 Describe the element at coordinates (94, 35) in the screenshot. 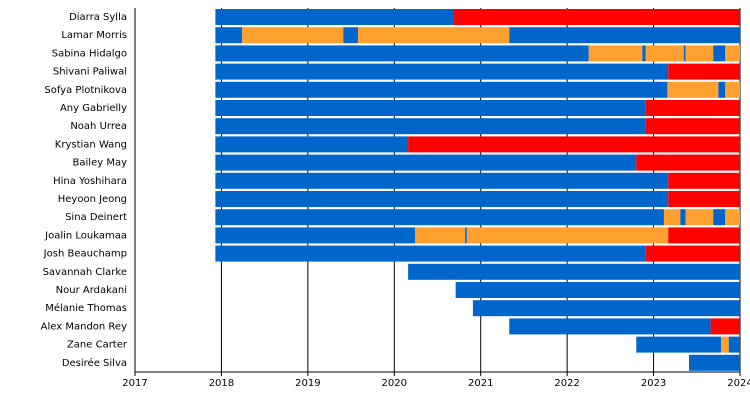

I see `row-label: Lamar Morris` at that location.